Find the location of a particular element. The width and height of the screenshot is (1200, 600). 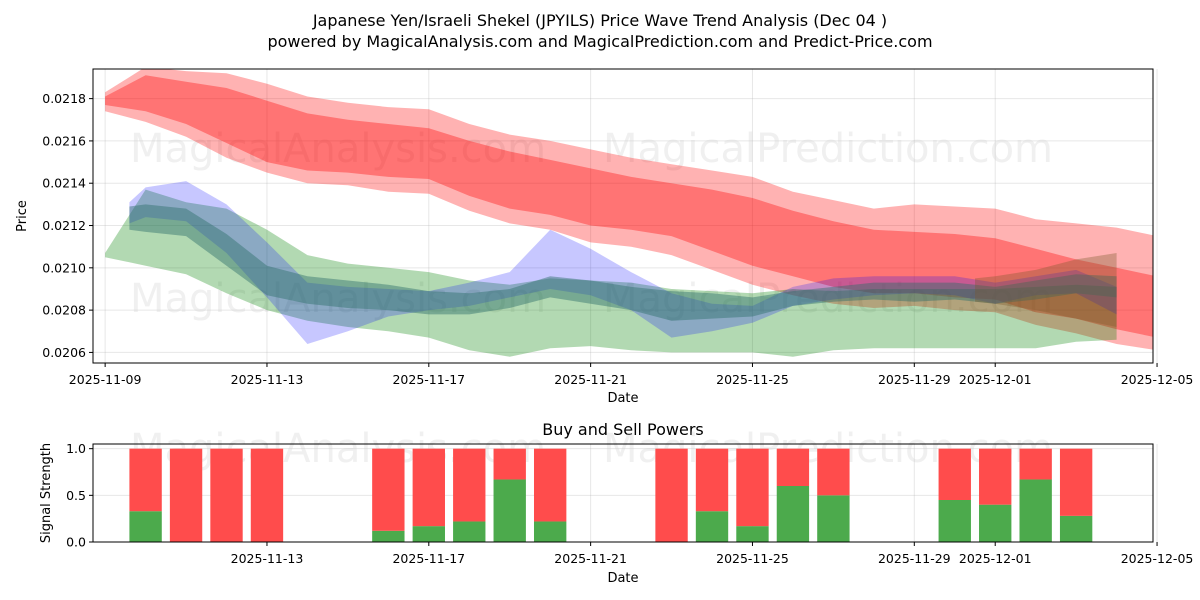

price-y-tick-label: 0.0216 is located at coordinates (64, 140).